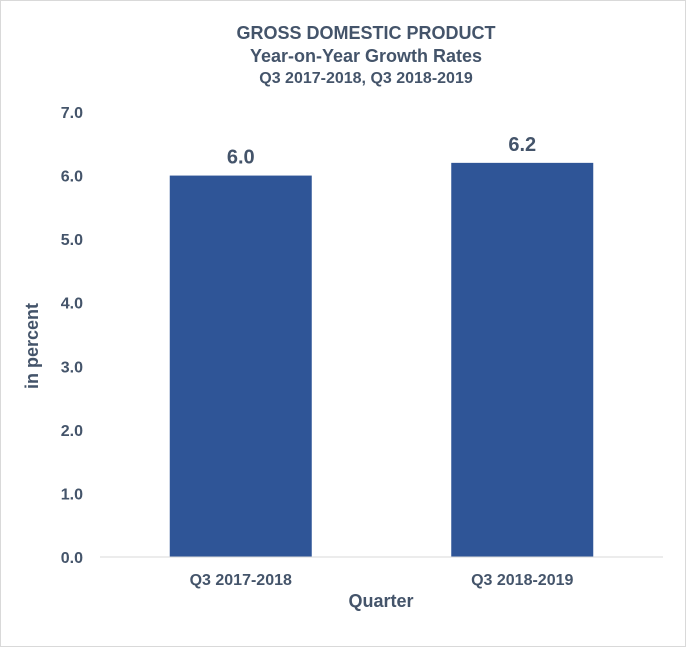 This screenshot has width=686, height=647. What do you see at coordinates (365, 33) in the screenshot?
I see `chart-title: GROSS DOMESTIC PRODUCT` at bounding box center [365, 33].